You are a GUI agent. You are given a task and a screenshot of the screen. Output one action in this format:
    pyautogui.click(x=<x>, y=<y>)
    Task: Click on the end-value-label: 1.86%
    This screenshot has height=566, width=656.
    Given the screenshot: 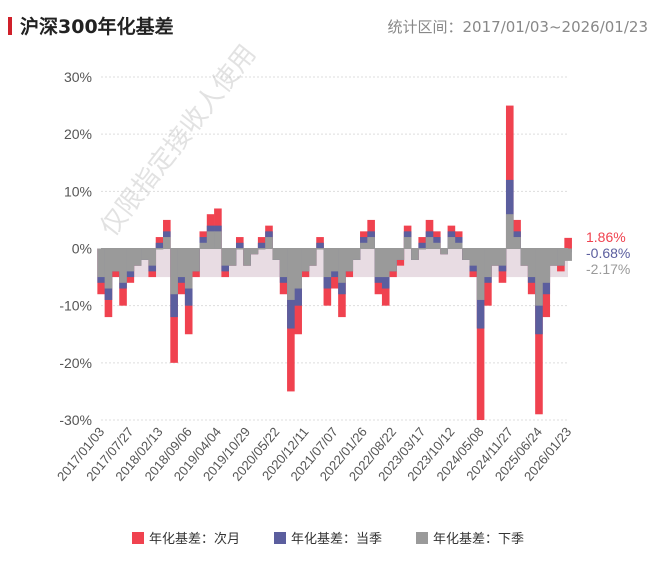 What is the action you would take?
    pyautogui.click(x=606, y=237)
    